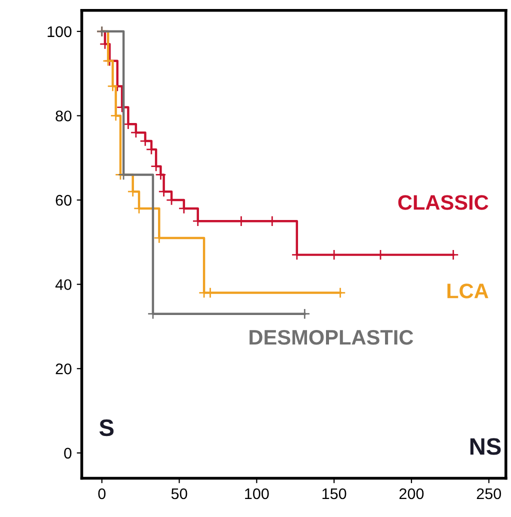 The height and width of the screenshot is (517, 511). I want to click on x-tick-label: 200, so click(411, 494).